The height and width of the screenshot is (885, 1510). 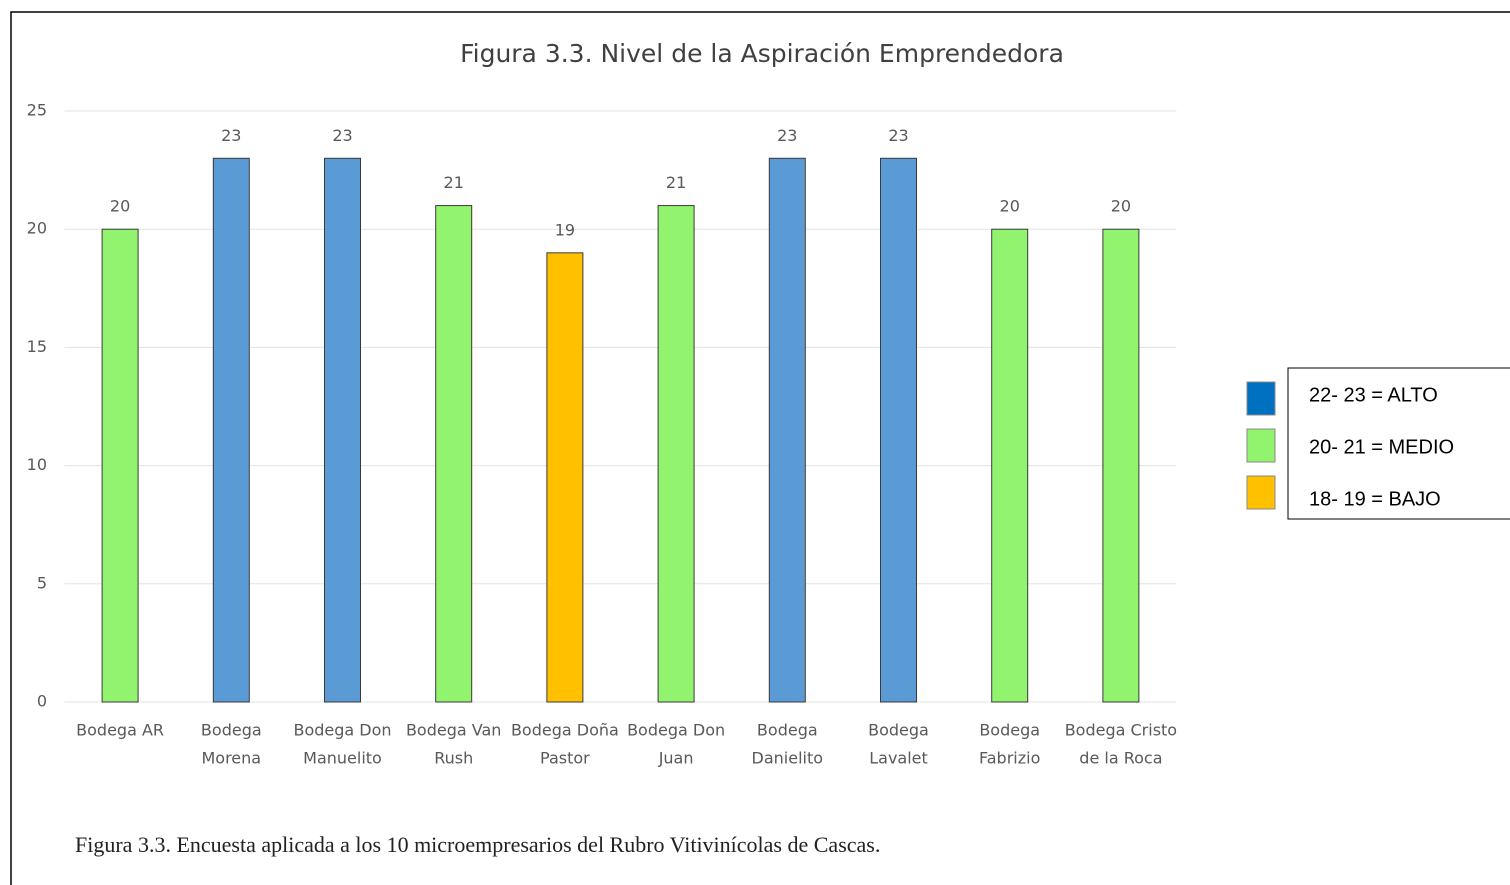 I want to click on y-tick-label: 20, so click(x=37, y=228).